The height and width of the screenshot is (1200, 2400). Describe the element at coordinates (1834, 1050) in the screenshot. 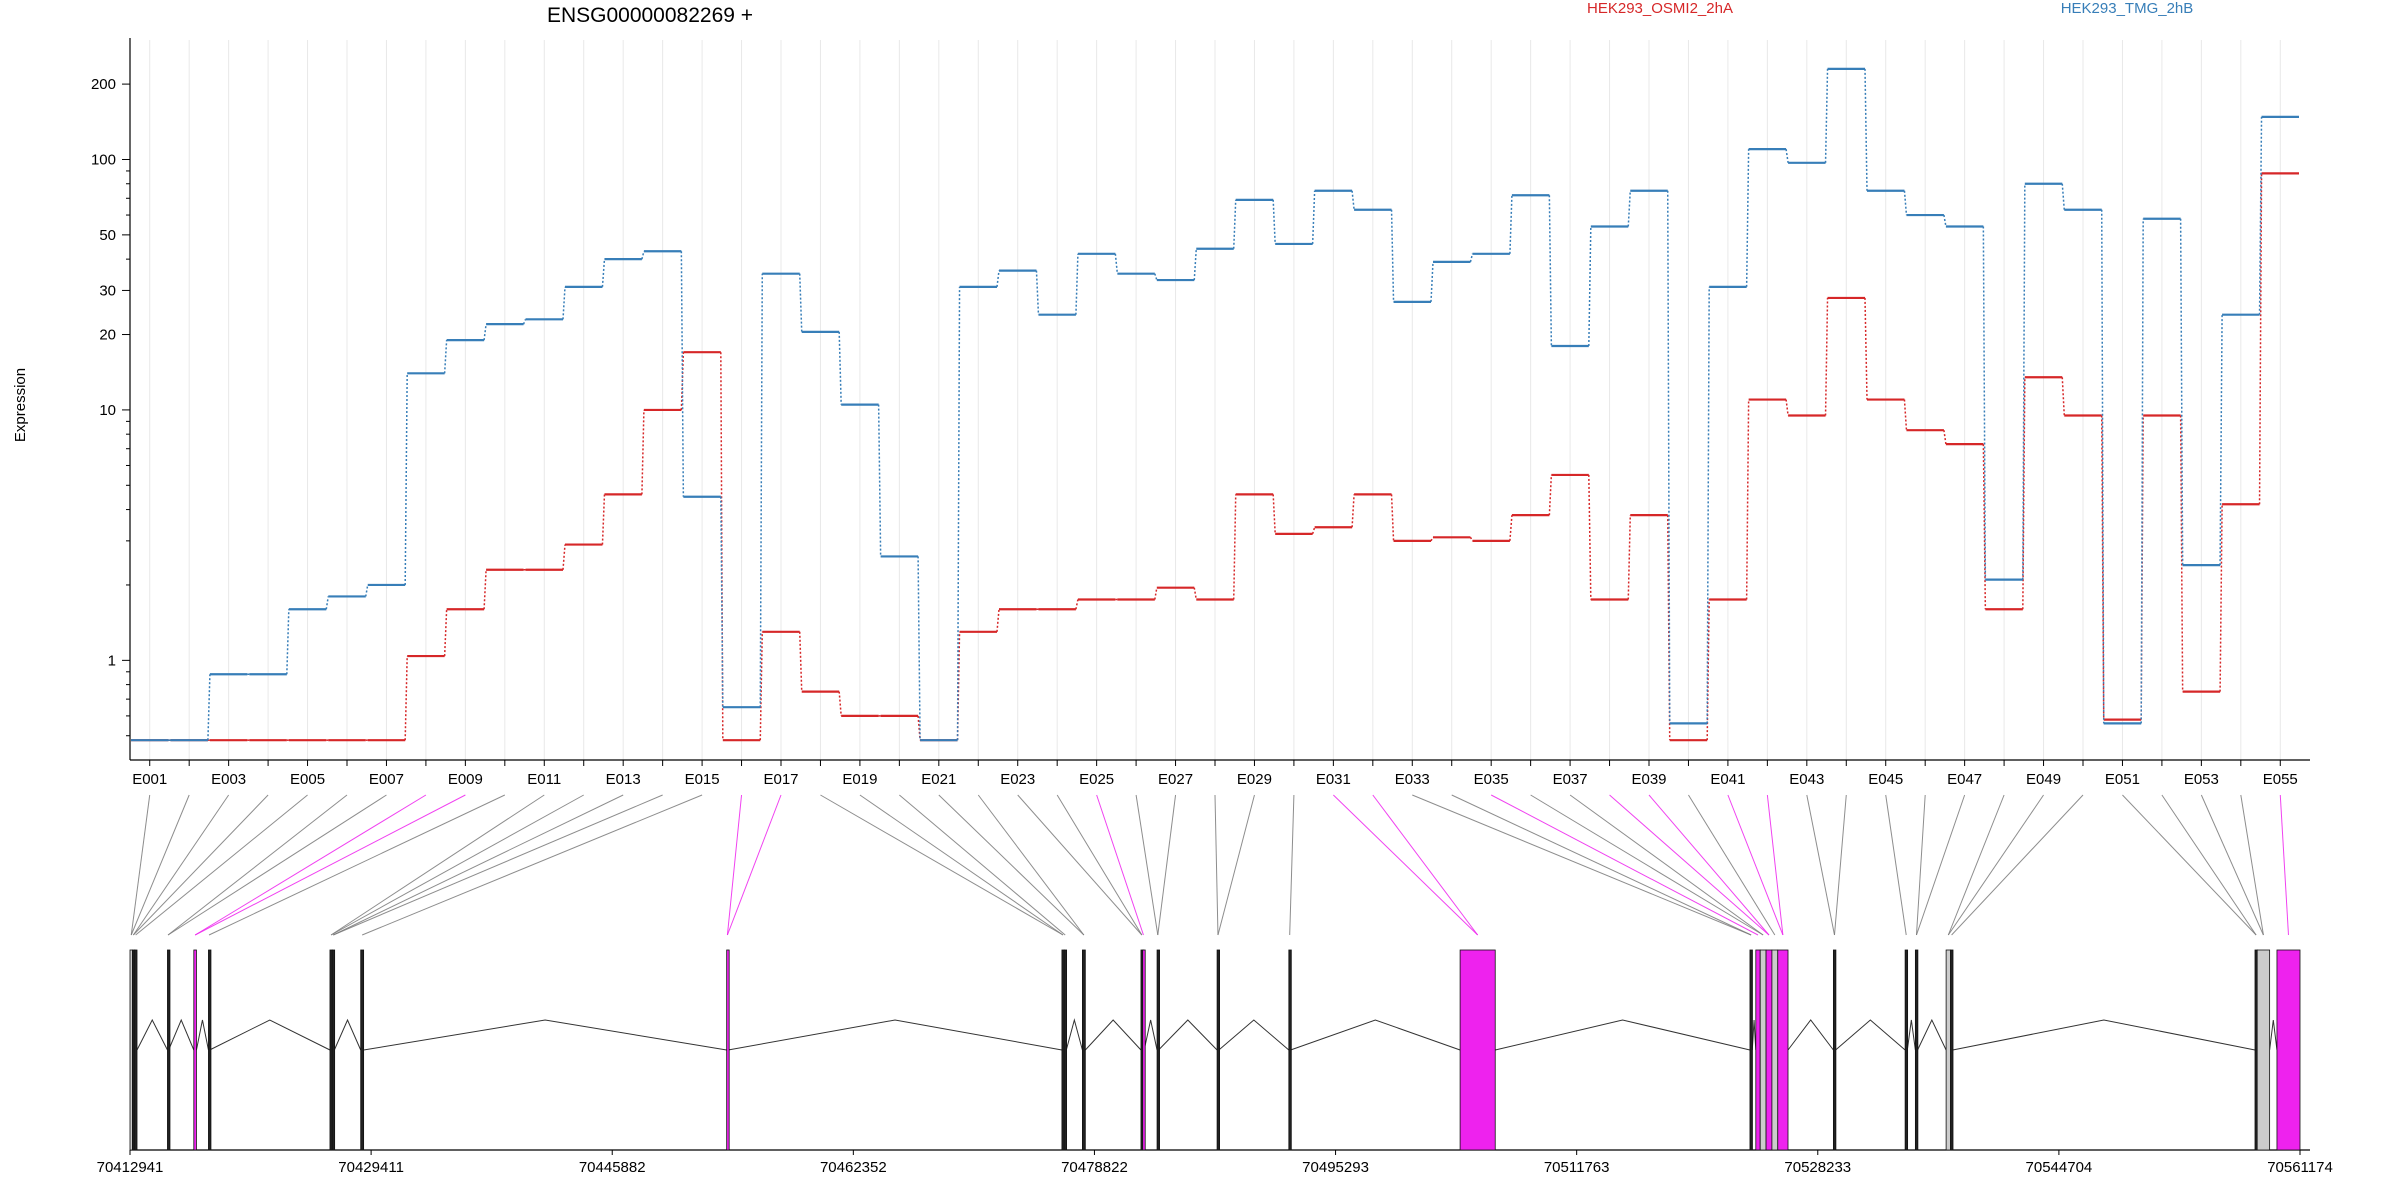

I see `exon-E026` at that location.